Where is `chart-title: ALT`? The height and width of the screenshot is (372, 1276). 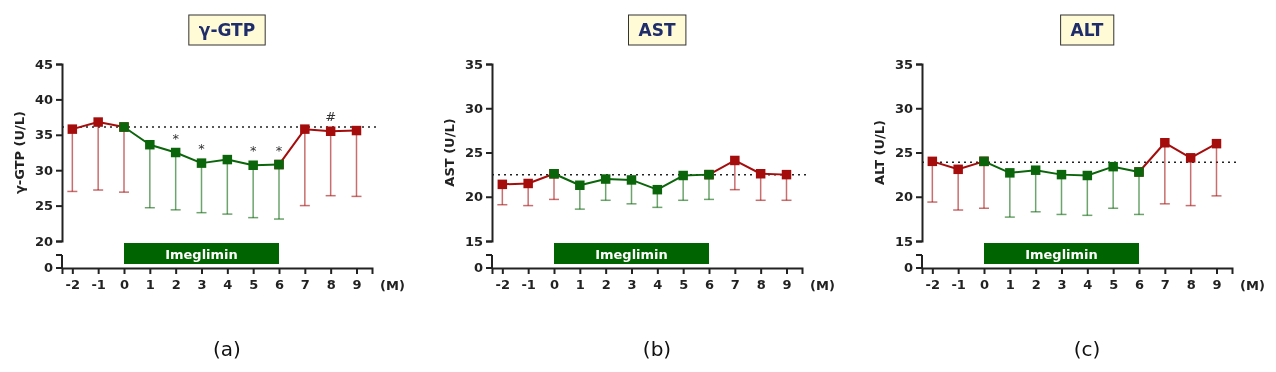 chart-title: ALT is located at coordinates (1087, 30).